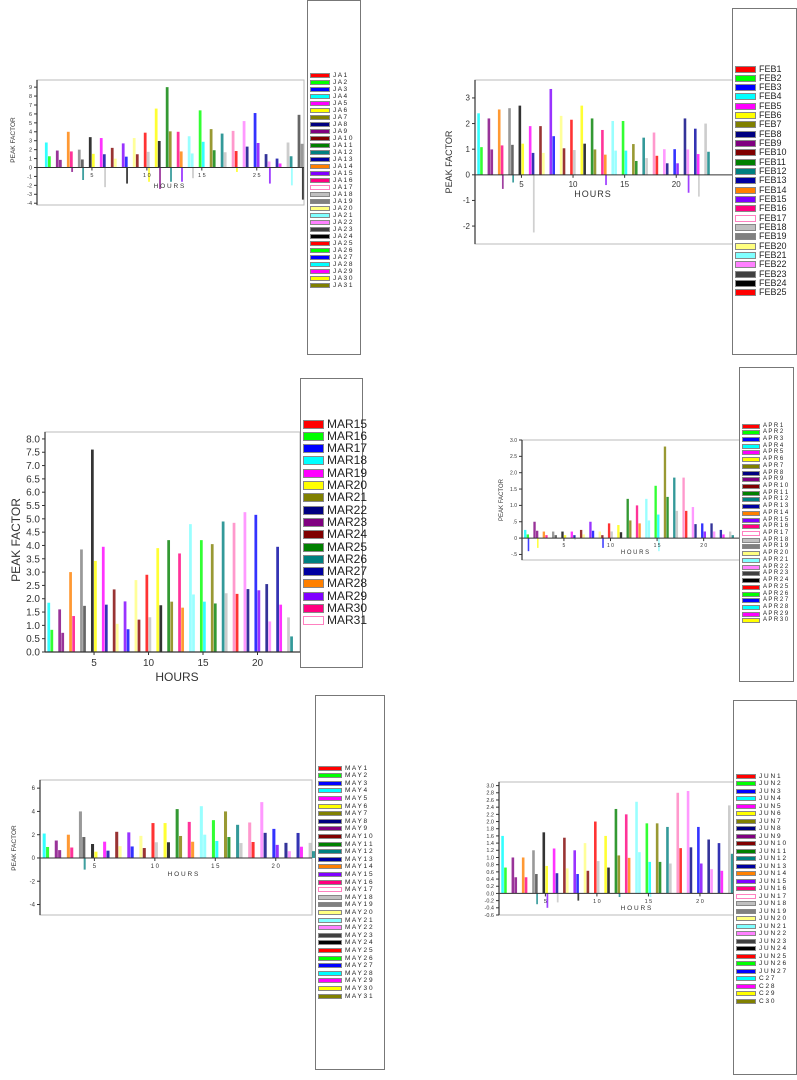 The height and width of the screenshot is (1080, 797). Describe the element at coordinates (758, 77) in the screenshot. I see `legend-item: FEB2` at that location.